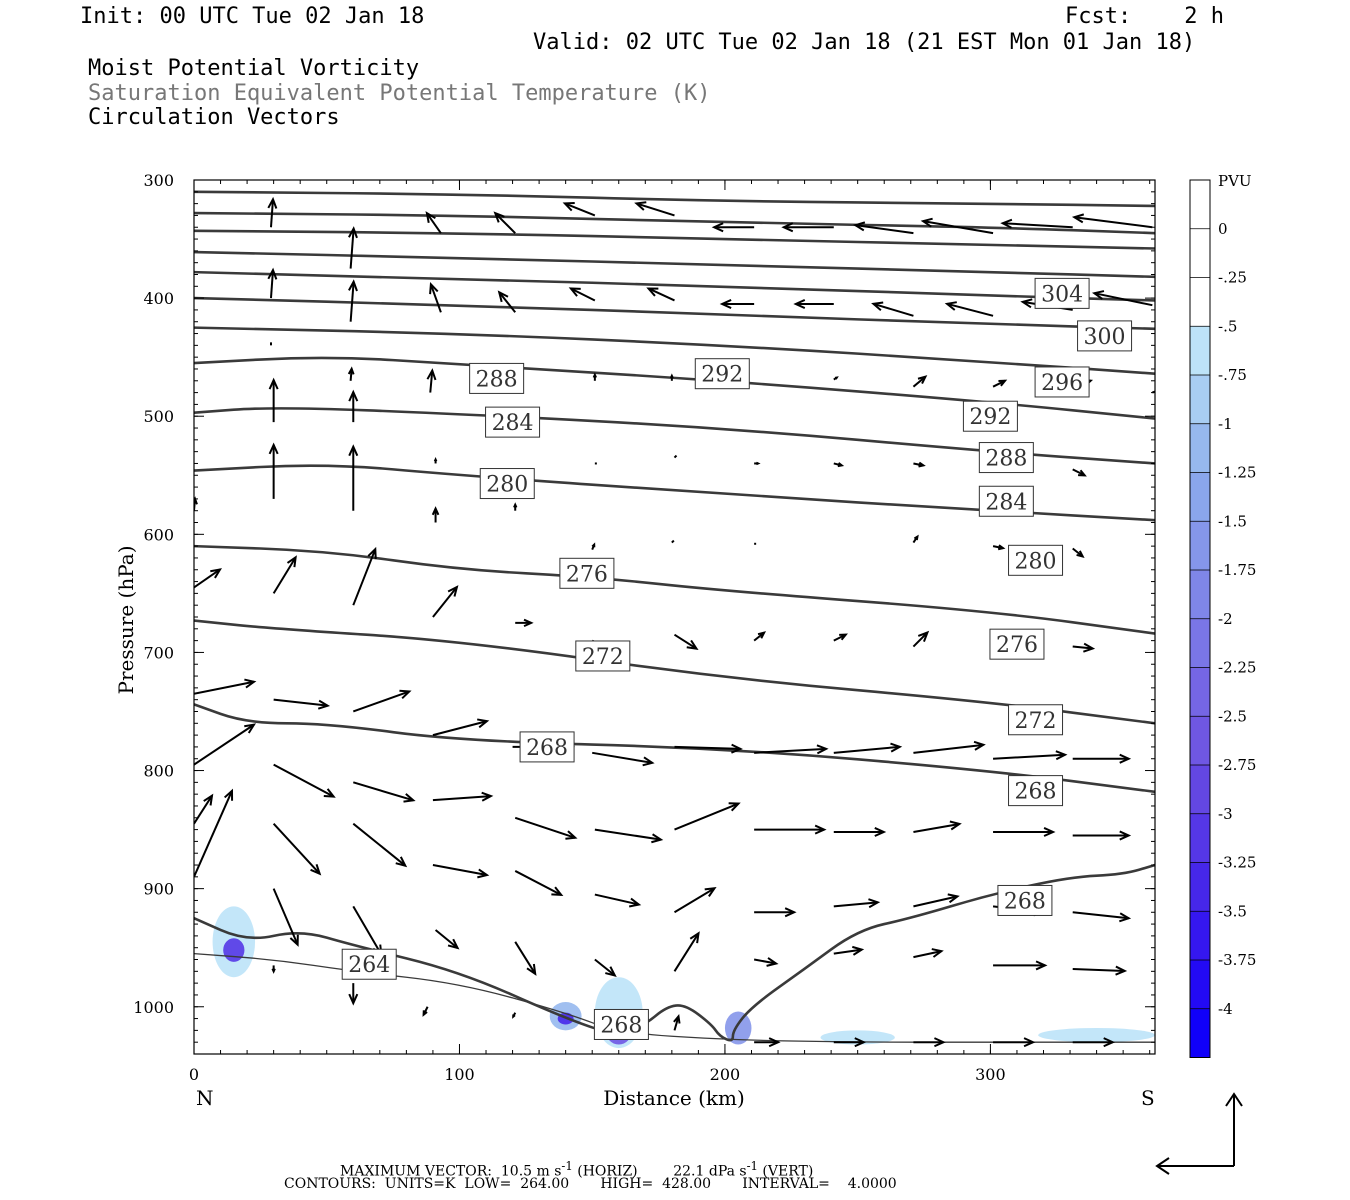 The image size is (1350, 1200). What do you see at coordinates (1062, 382) in the screenshot?
I see `contour-label: 296` at bounding box center [1062, 382].